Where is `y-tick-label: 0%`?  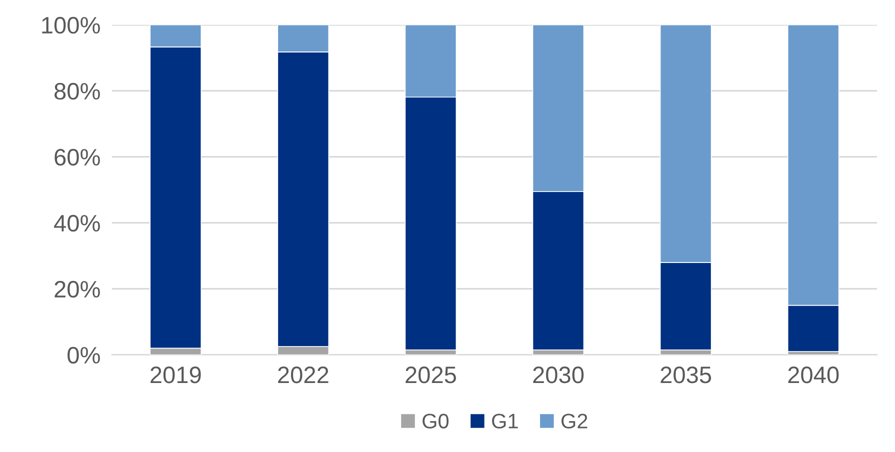 y-tick-label: 0% is located at coordinates (84, 355).